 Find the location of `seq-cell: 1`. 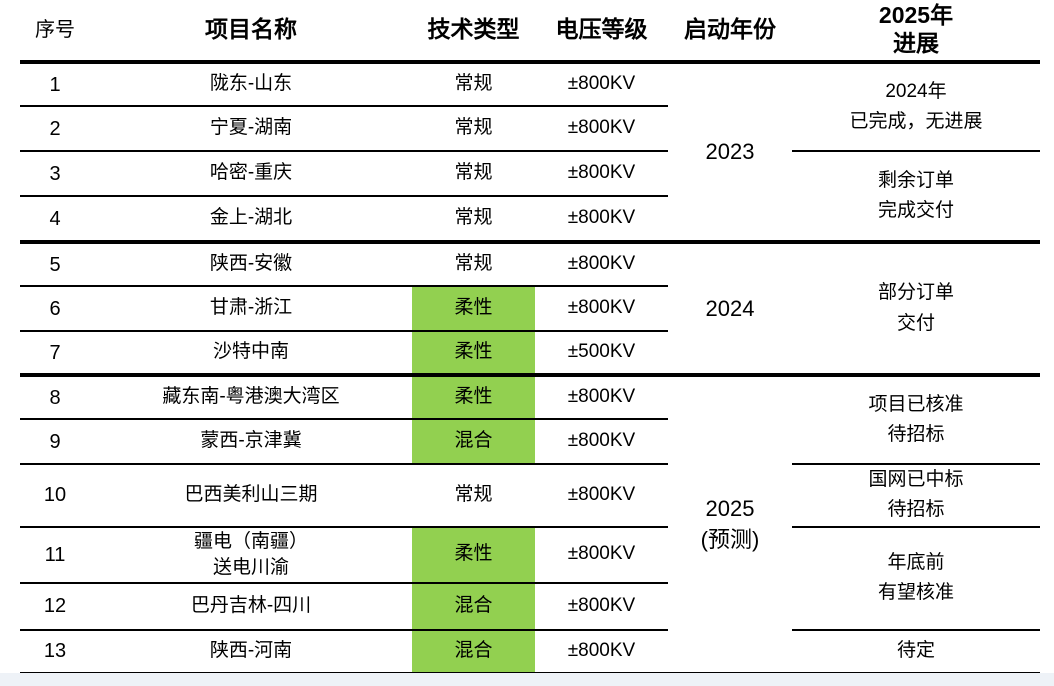

seq-cell: 1 is located at coordinates (55, 84).